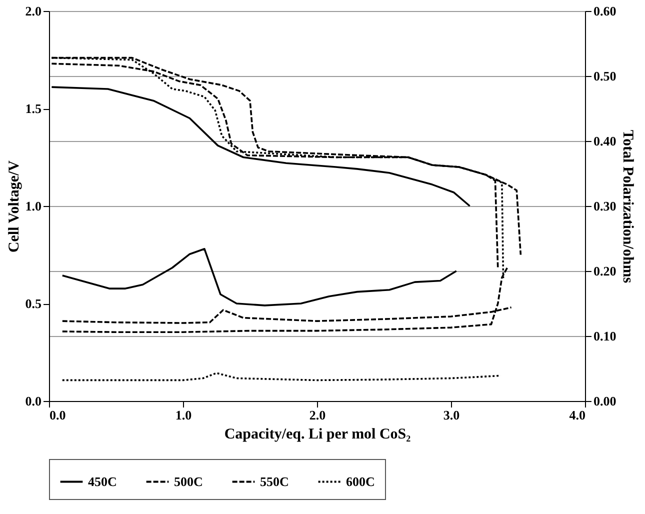 The image size is (645, 514). I want to click on y-tick-label: 2.0, so click(33, 11).